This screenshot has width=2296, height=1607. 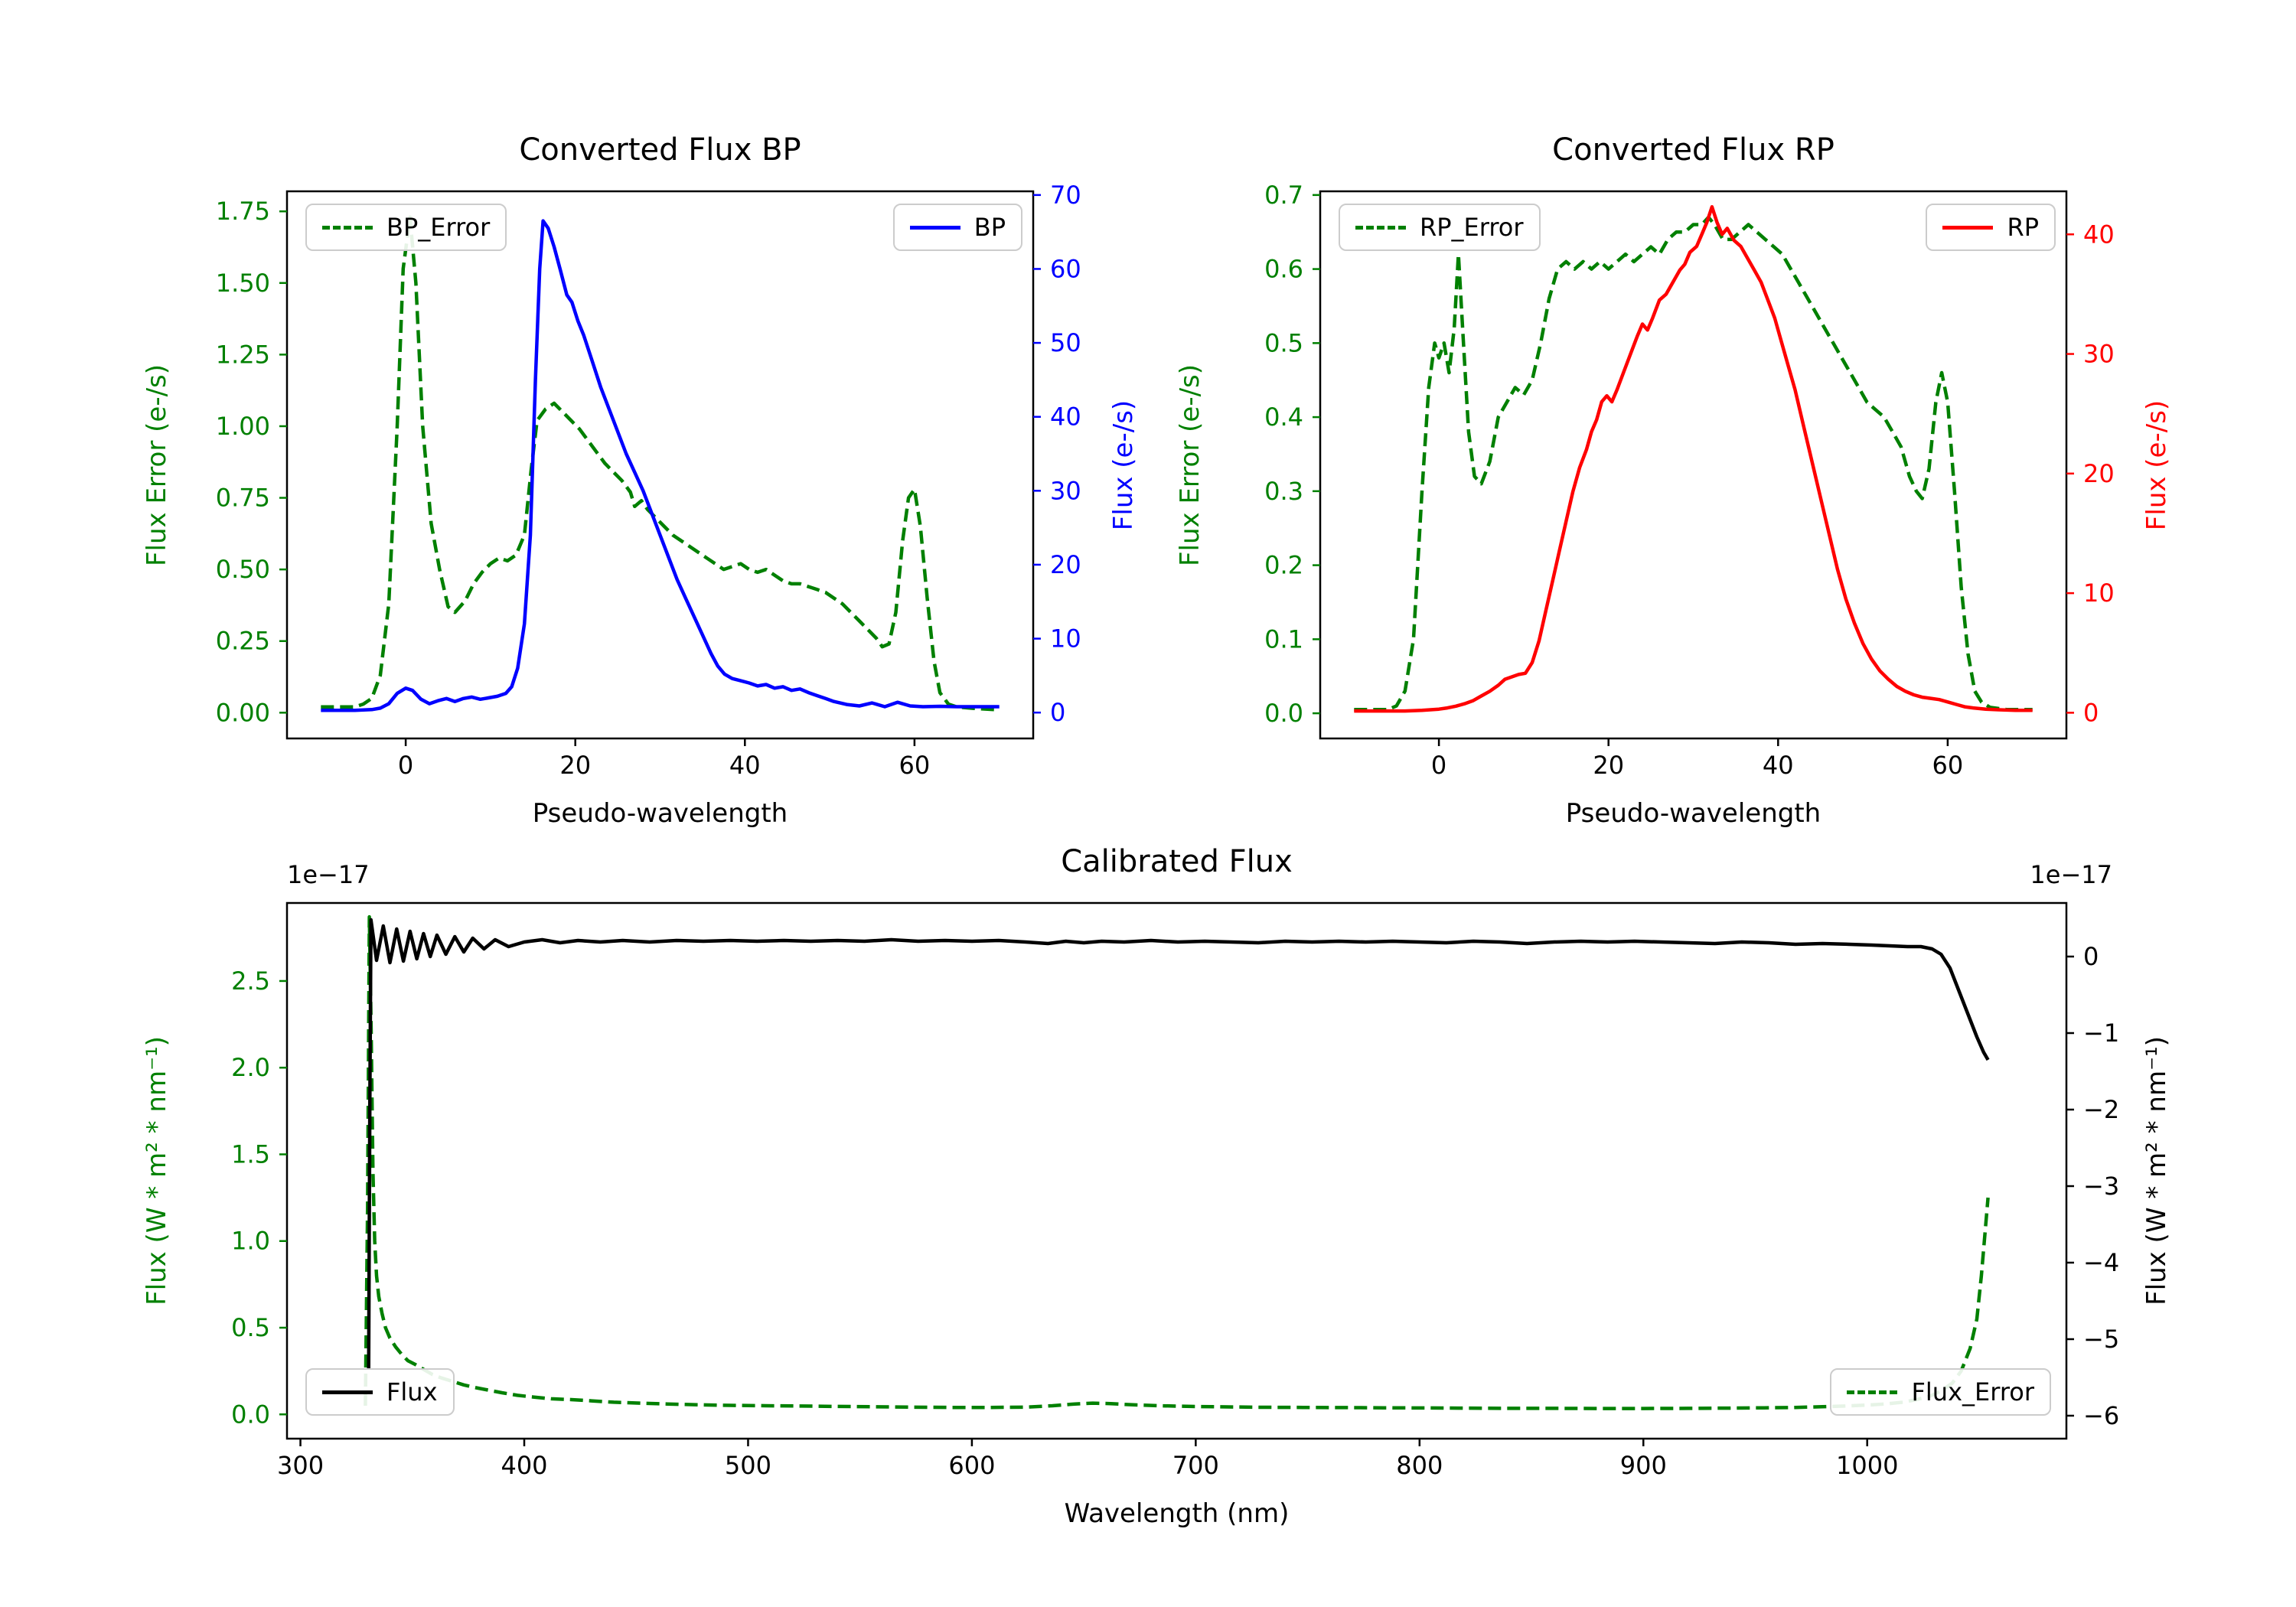 What do you see at coordinates (250, 1154) in the screenshot?
I see `y-left-tick-label: 1.5` at bounding box center [250, 1154].